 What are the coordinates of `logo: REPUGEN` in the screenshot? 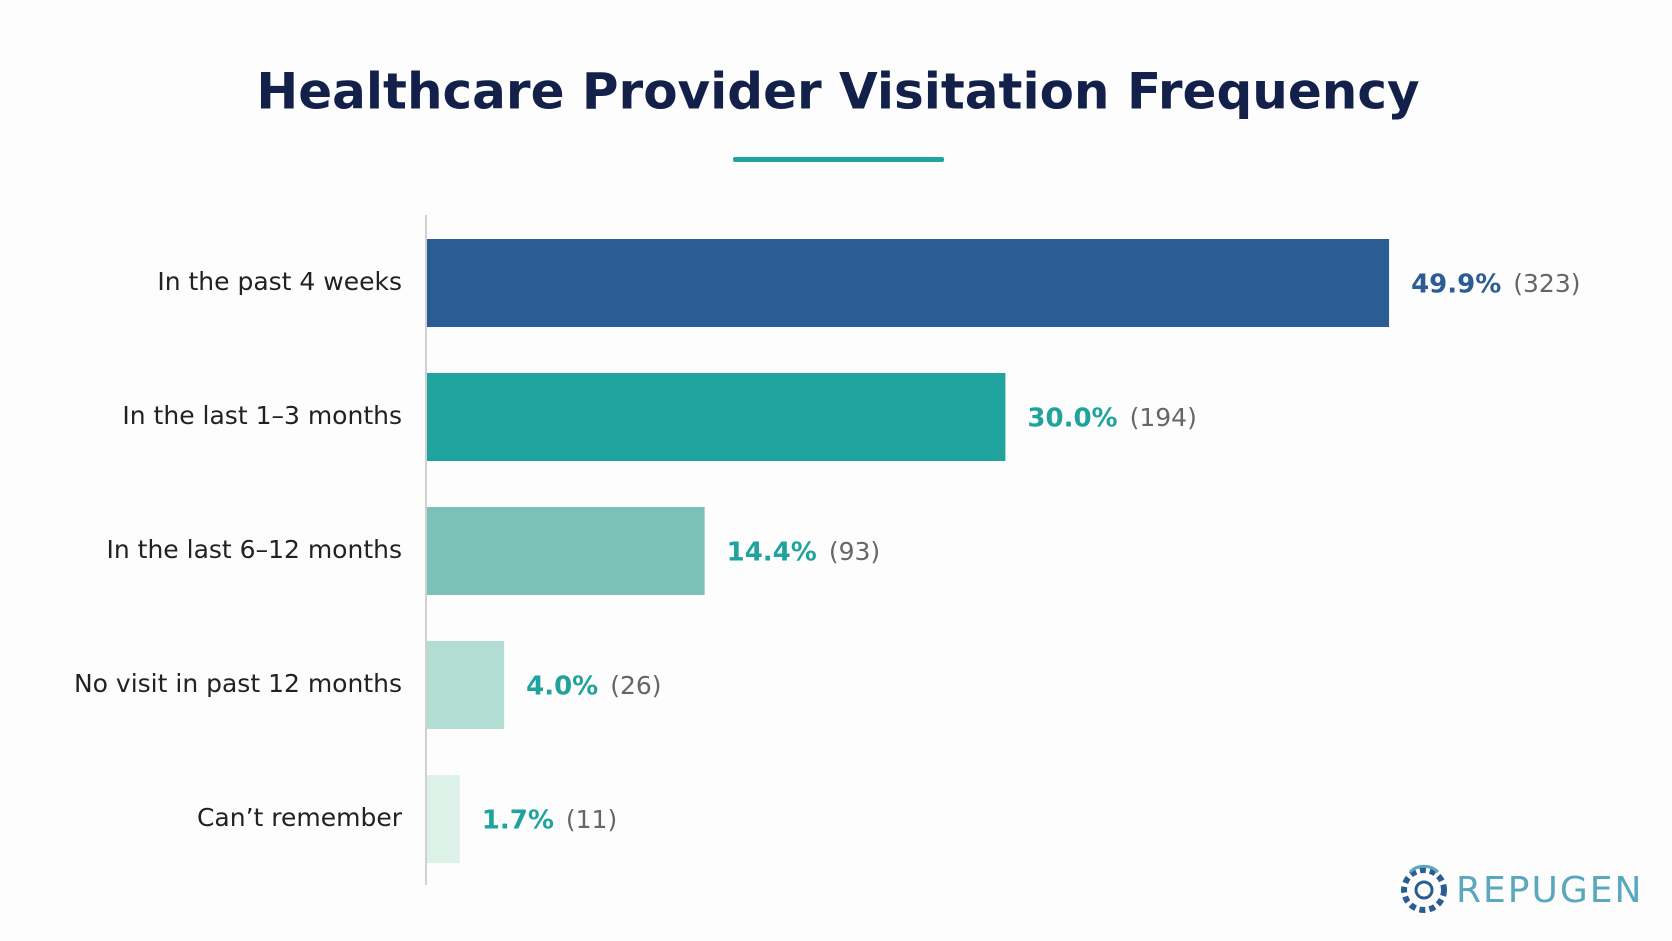 It's located at (1522, 888).